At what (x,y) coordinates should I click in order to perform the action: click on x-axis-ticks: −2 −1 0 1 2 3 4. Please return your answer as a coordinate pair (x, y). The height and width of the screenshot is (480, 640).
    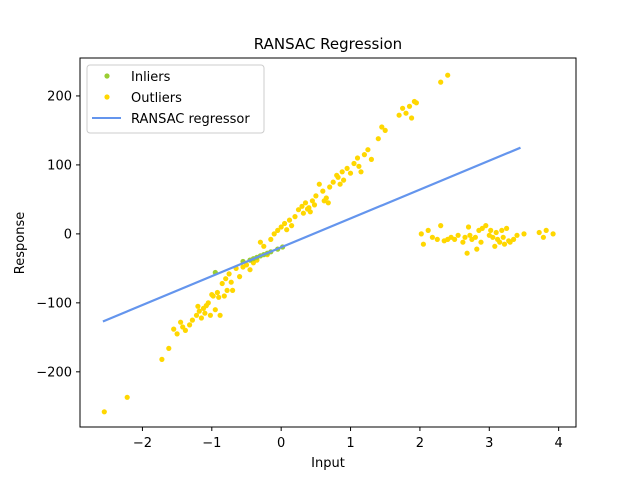
    Looking at the image, I should click on (348, 439).